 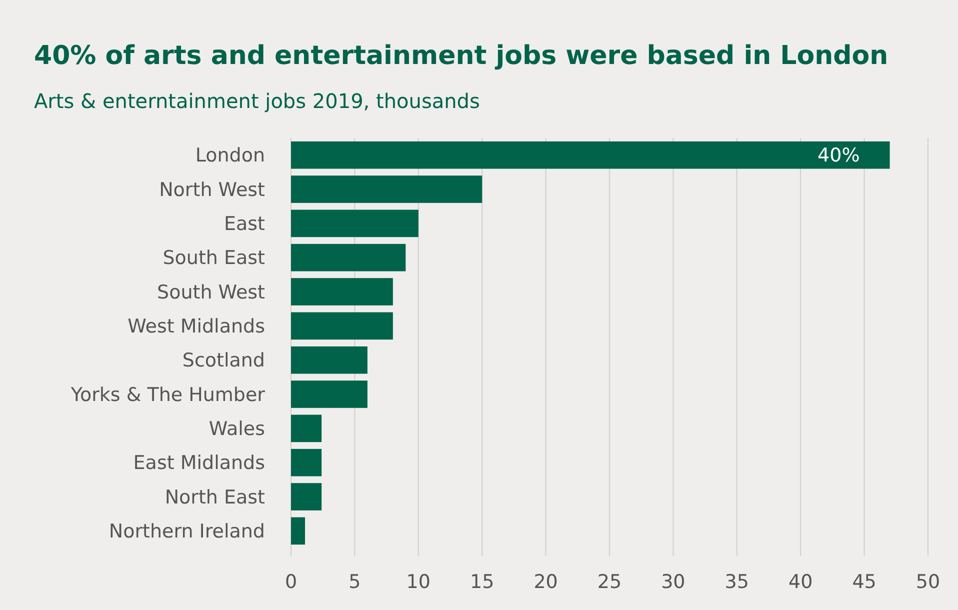 What do you see at coordinates (839, 155) in the screenshot?
I see `annotation: 40%` at bounding box center [839, 155].